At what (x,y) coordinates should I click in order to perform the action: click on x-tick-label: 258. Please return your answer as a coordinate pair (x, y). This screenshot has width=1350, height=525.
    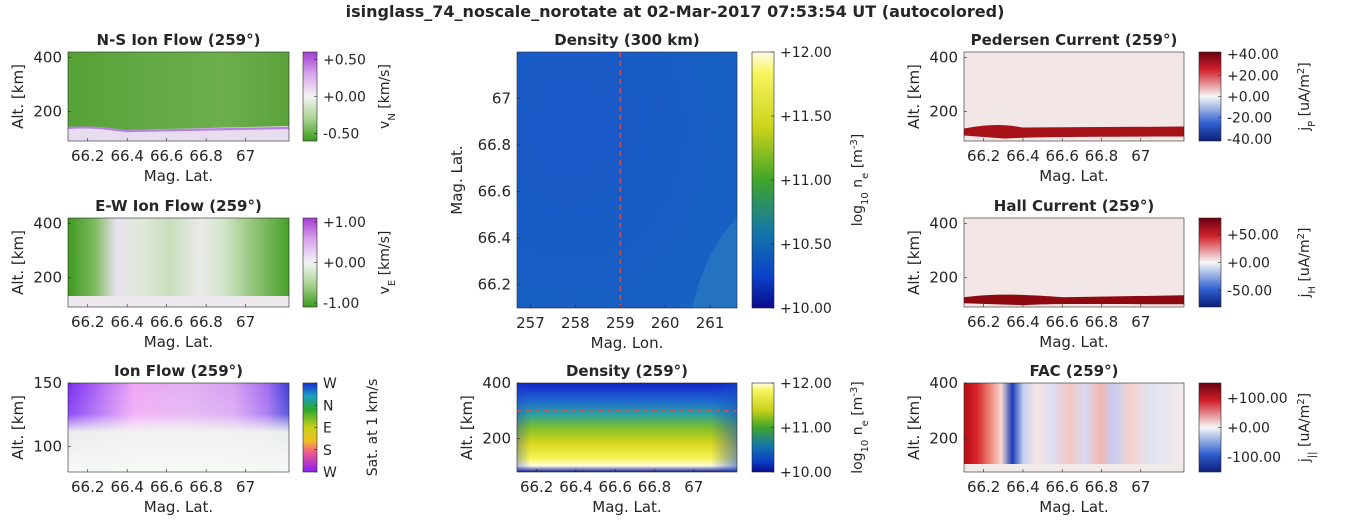
    Looking at the image, I should click on (575, 323).